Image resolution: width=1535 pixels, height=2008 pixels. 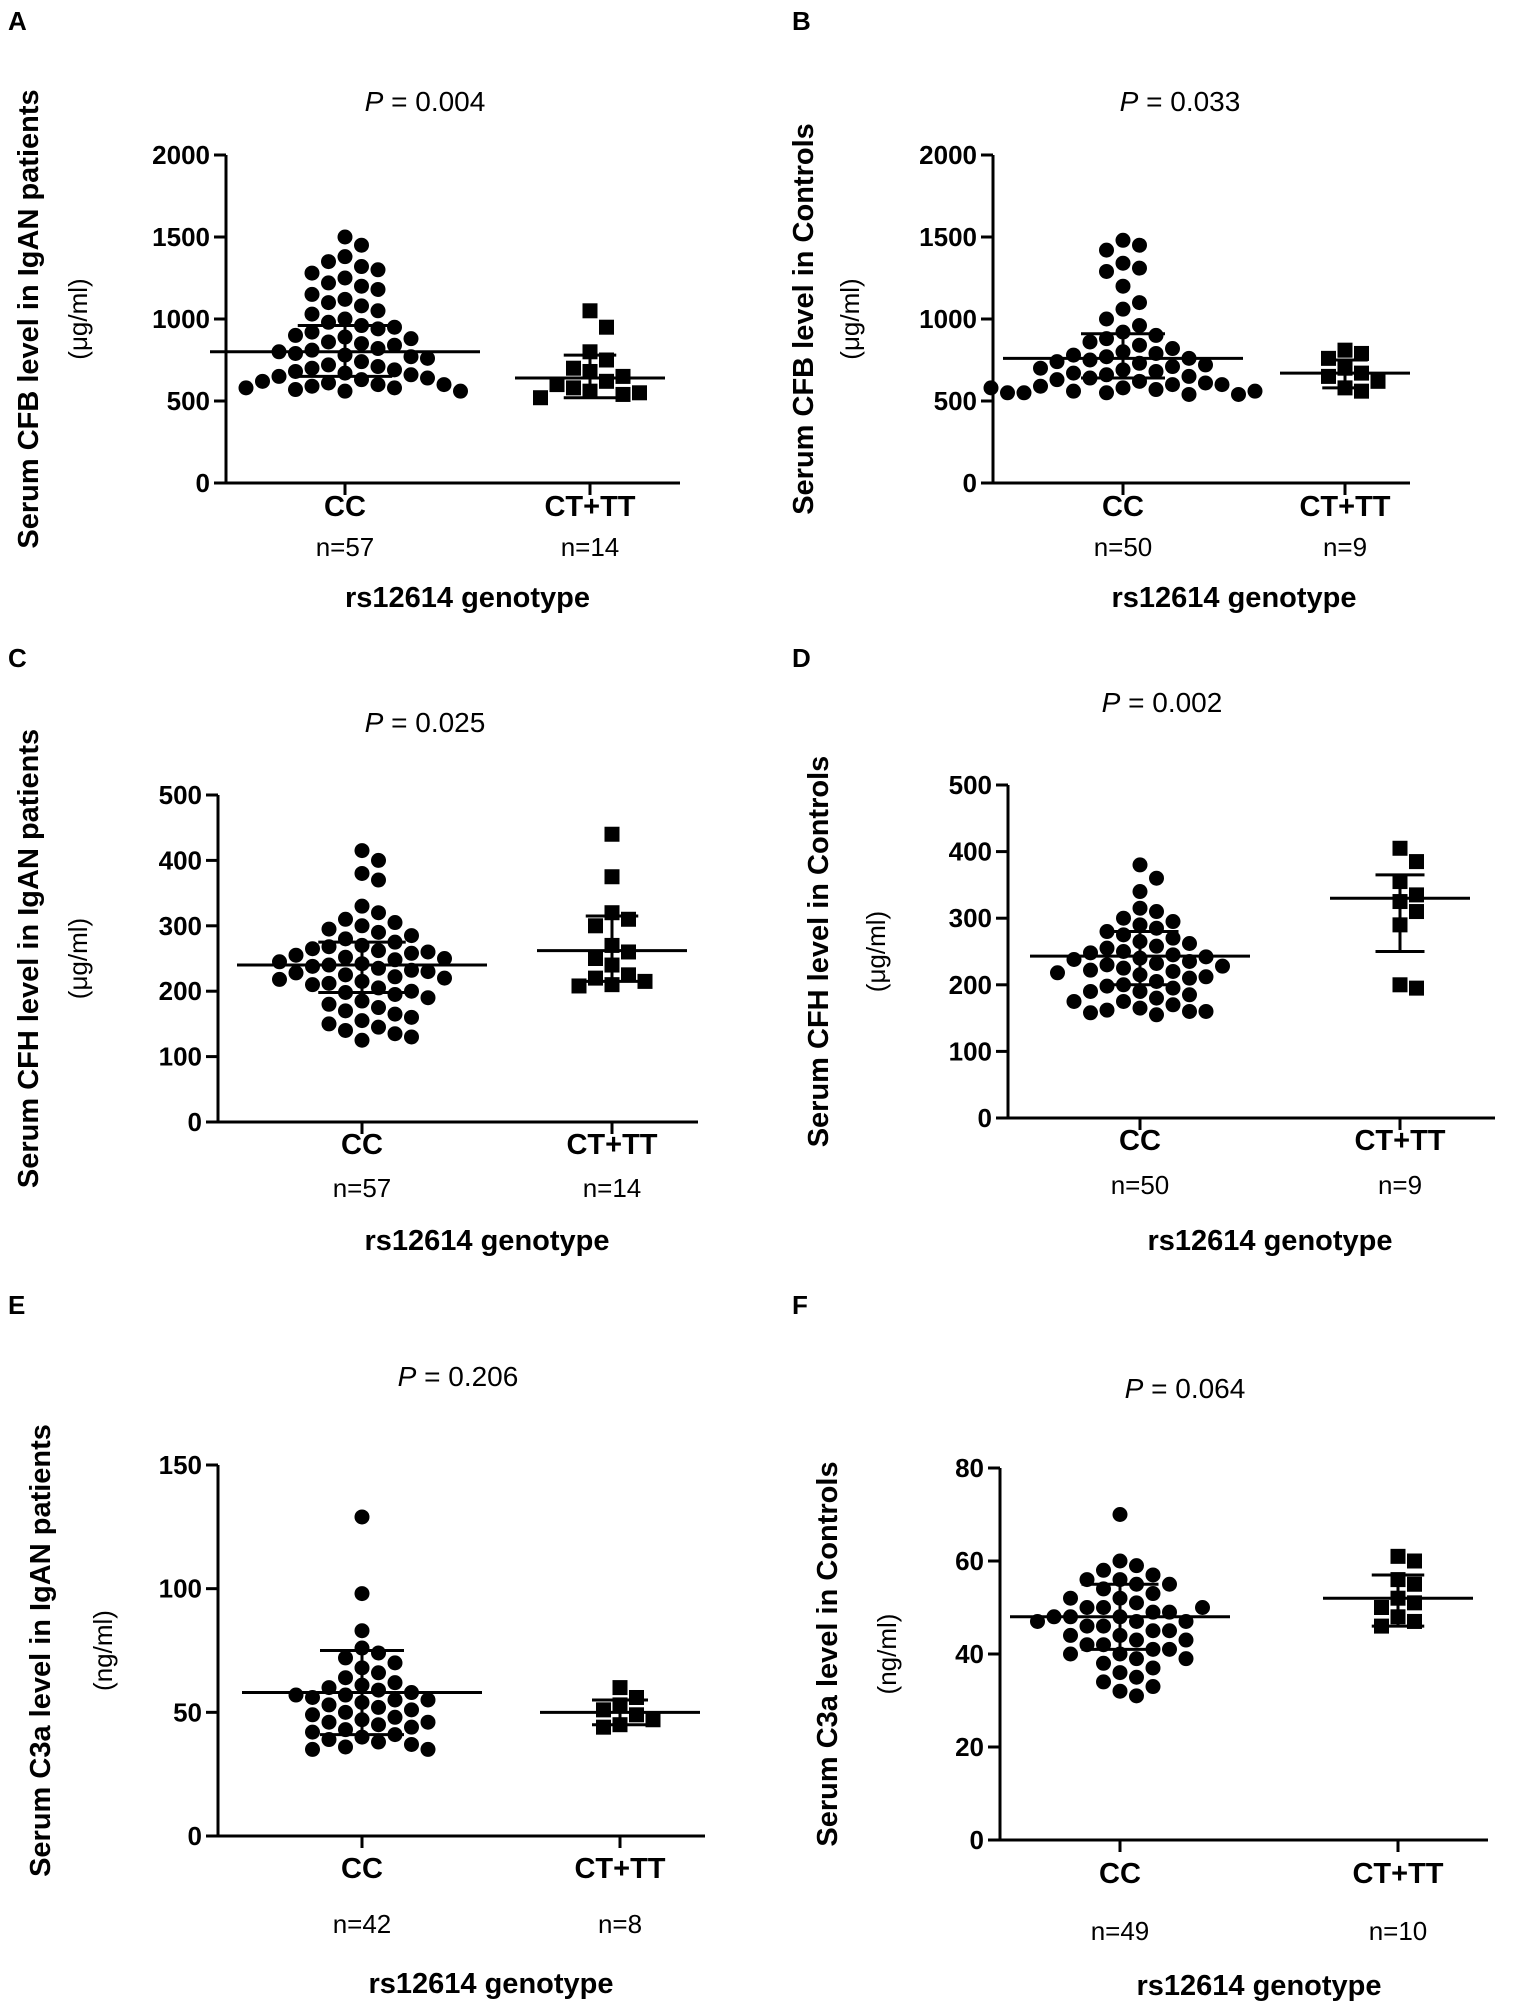 I want to click on y-axis-title: Serum CFB level in IgAN patients, so click(x=29, y=318).